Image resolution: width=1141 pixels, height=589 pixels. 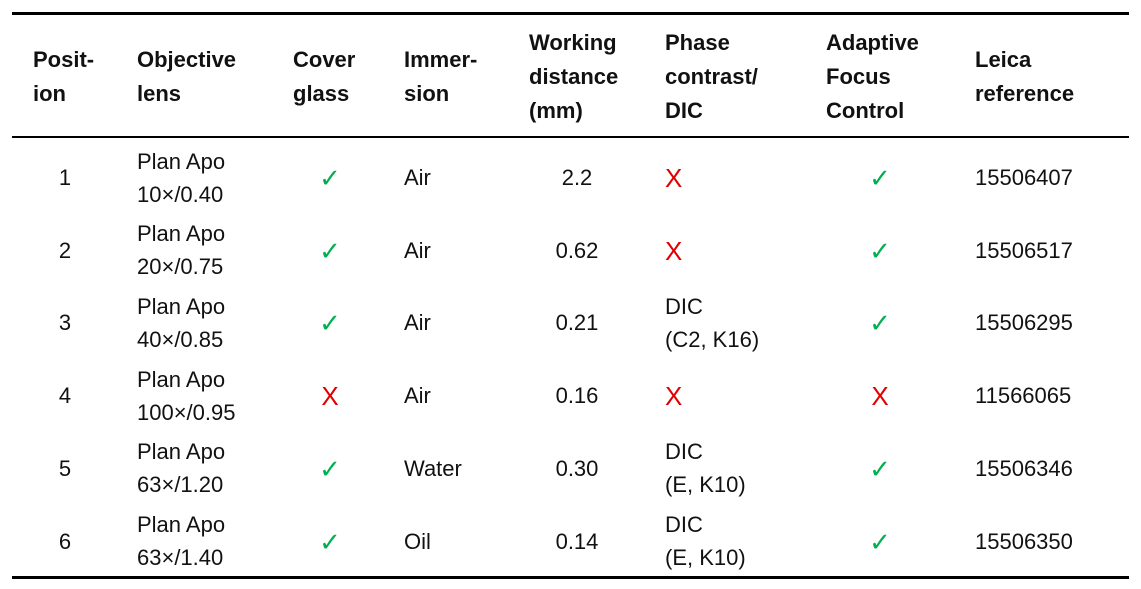 I want to click on header-text: DIC, so click(x=684, y=110).